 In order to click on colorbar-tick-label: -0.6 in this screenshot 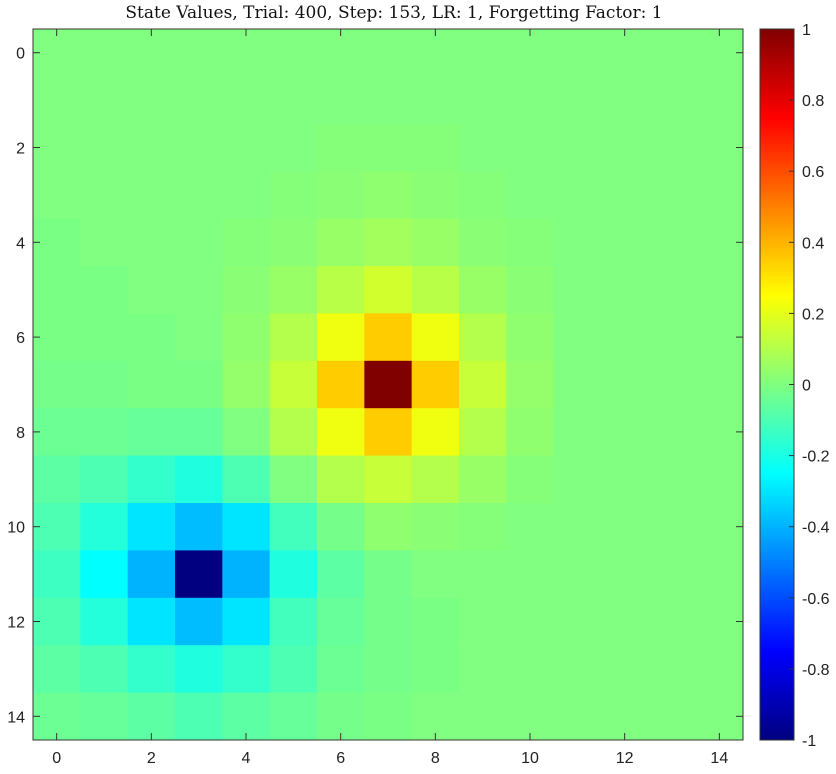, I will do `click(816, 599)`.